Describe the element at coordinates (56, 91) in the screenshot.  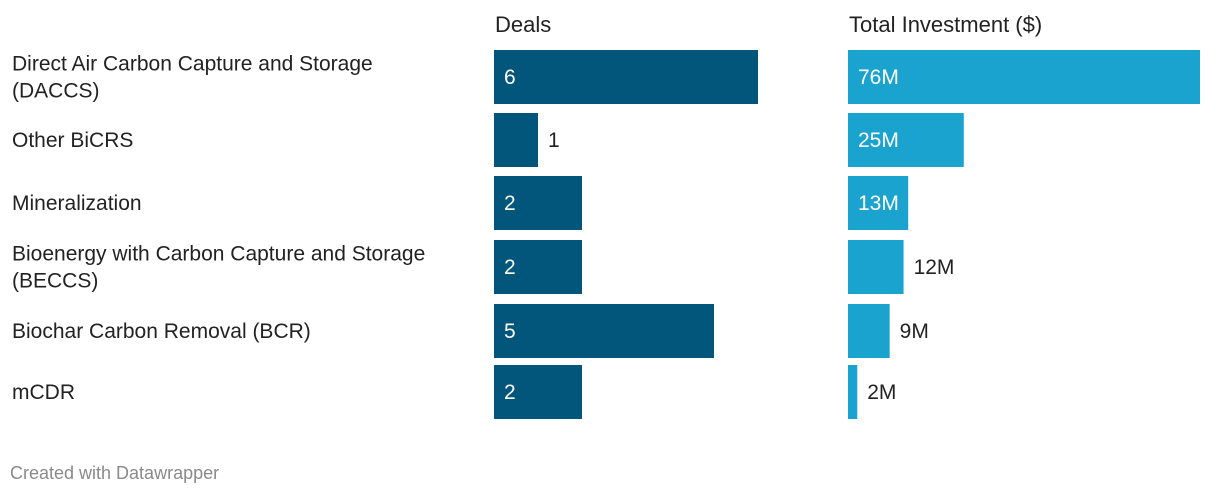
I see `category-label: (DACCS)` at that location.